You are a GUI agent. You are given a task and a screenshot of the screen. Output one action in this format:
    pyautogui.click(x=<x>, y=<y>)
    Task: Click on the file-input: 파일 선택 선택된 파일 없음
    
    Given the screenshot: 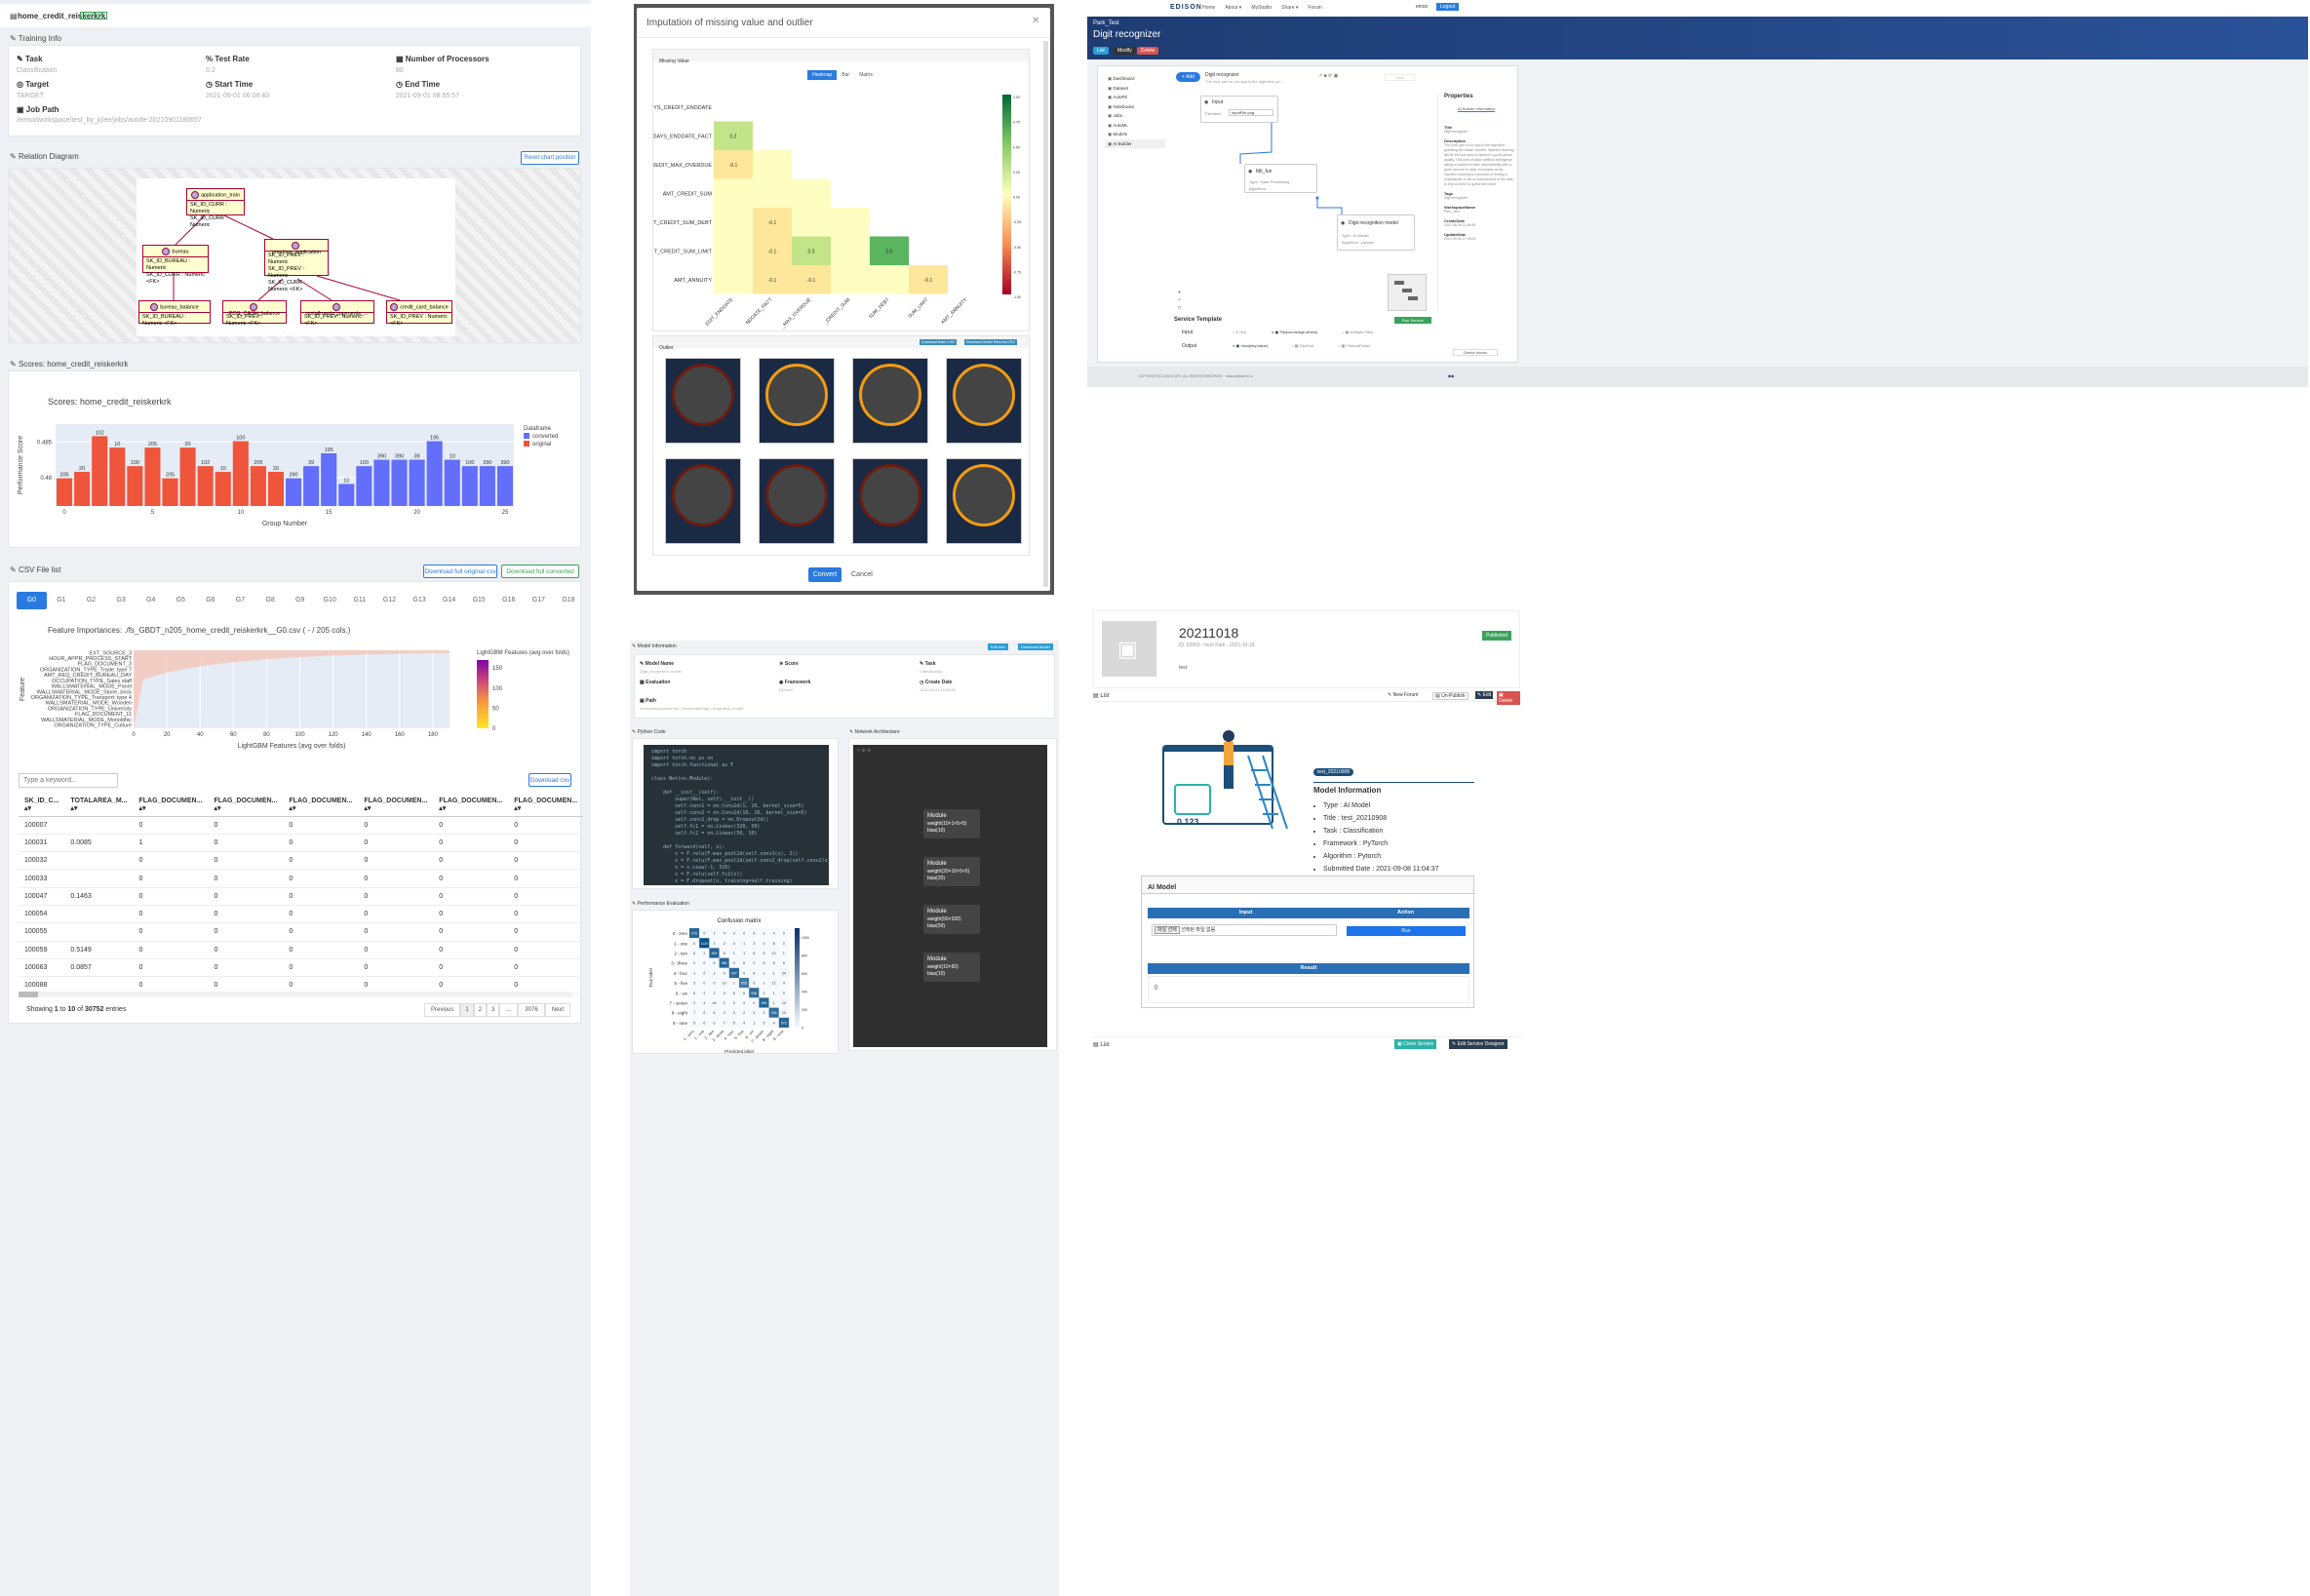 What is the action you would take?
    pyautogui.click(x=1244, y=930)
    